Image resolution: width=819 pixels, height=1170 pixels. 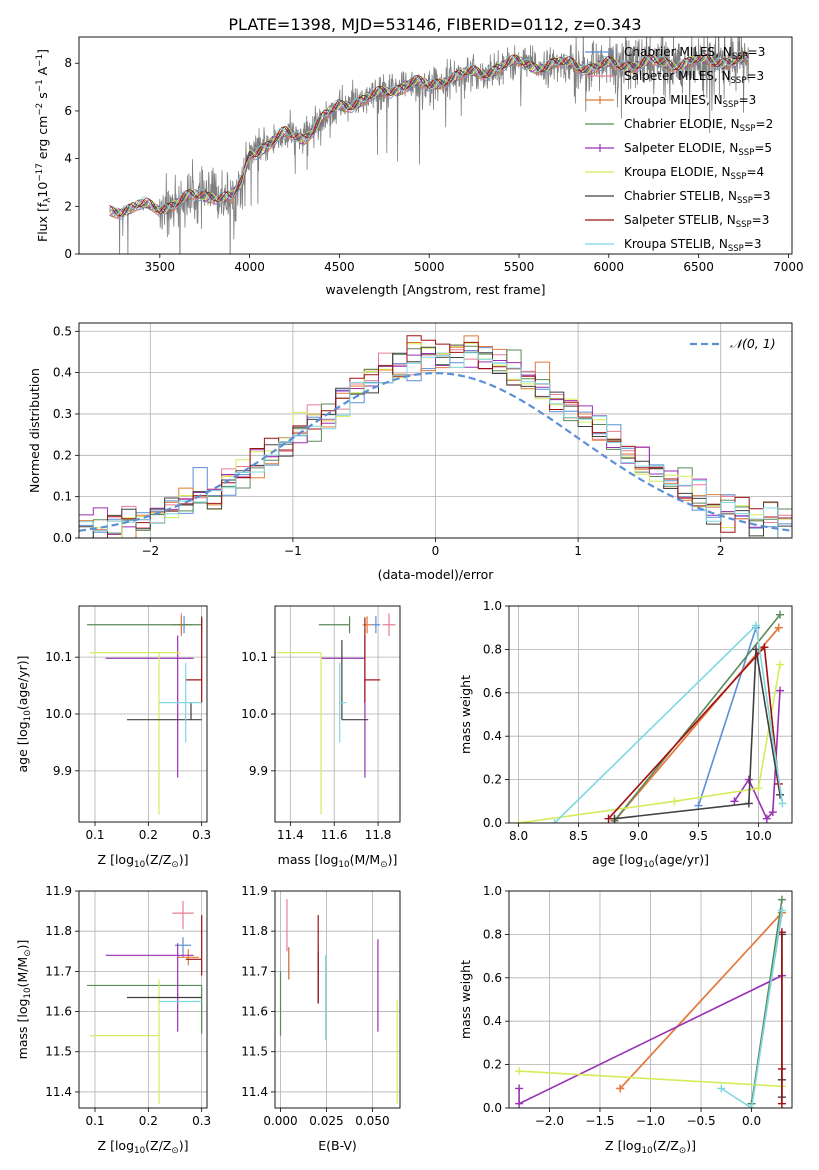 I want to click on legend-label-name: Salpeter ELODIE, N, so click(x=681, y=148).